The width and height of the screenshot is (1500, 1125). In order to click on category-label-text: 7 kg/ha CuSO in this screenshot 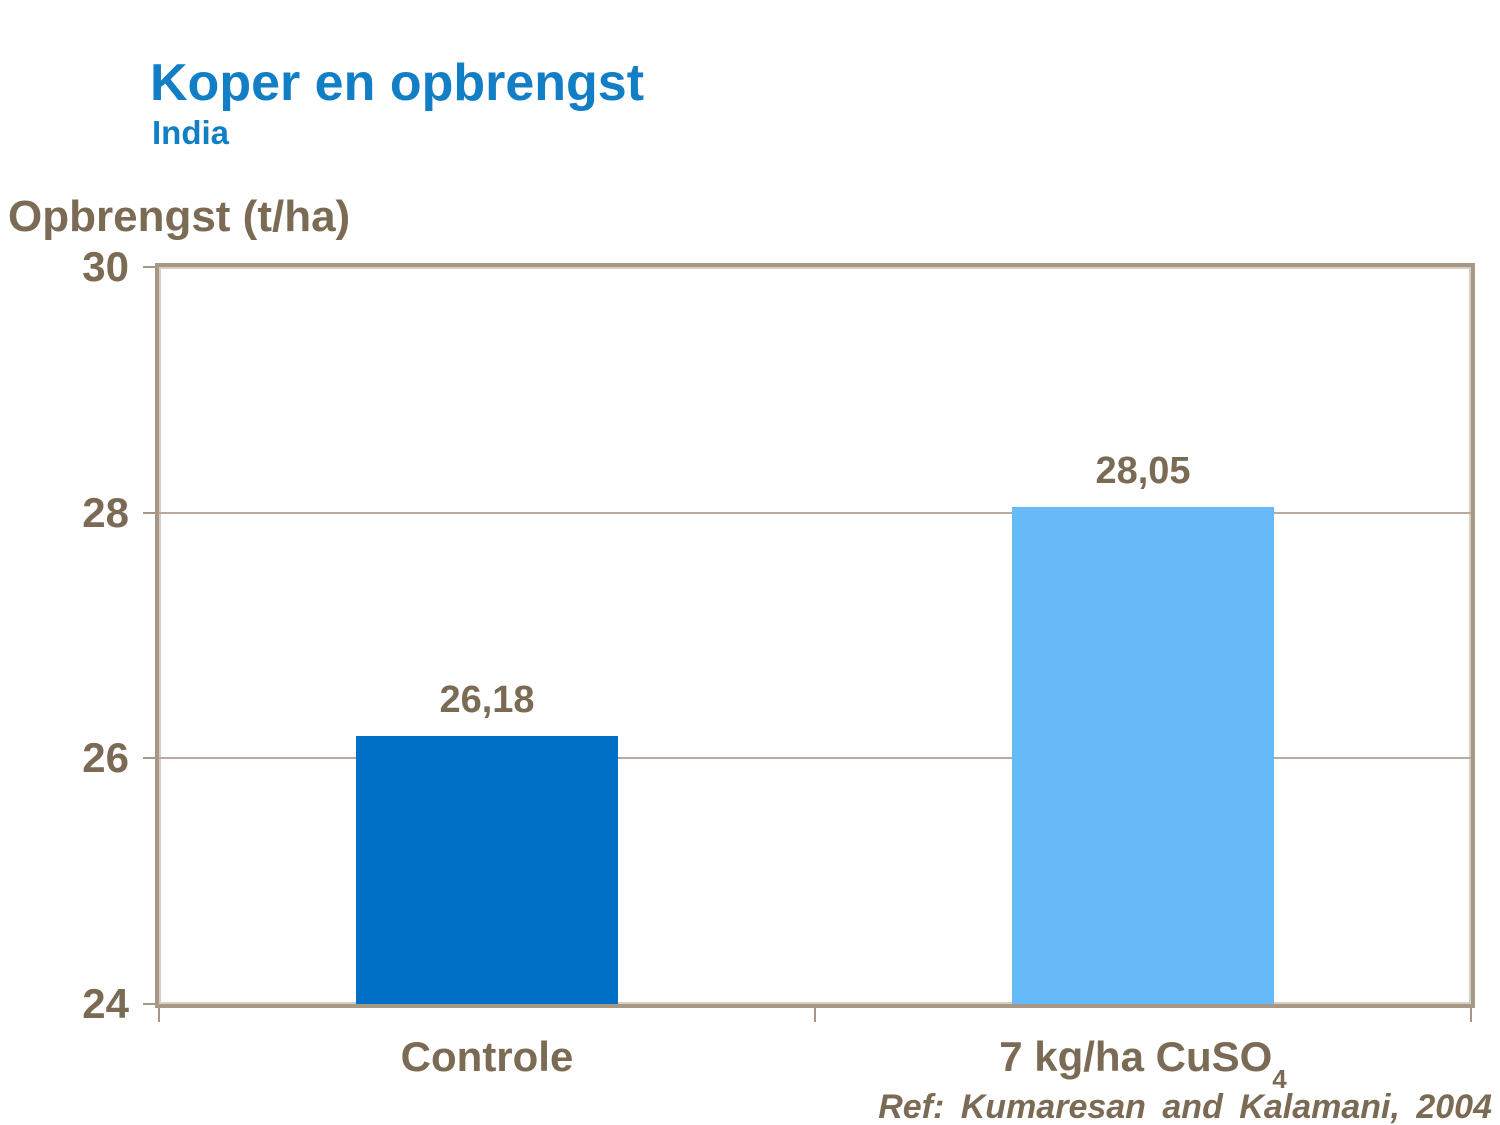, I will do `click(1136, 1056)`.